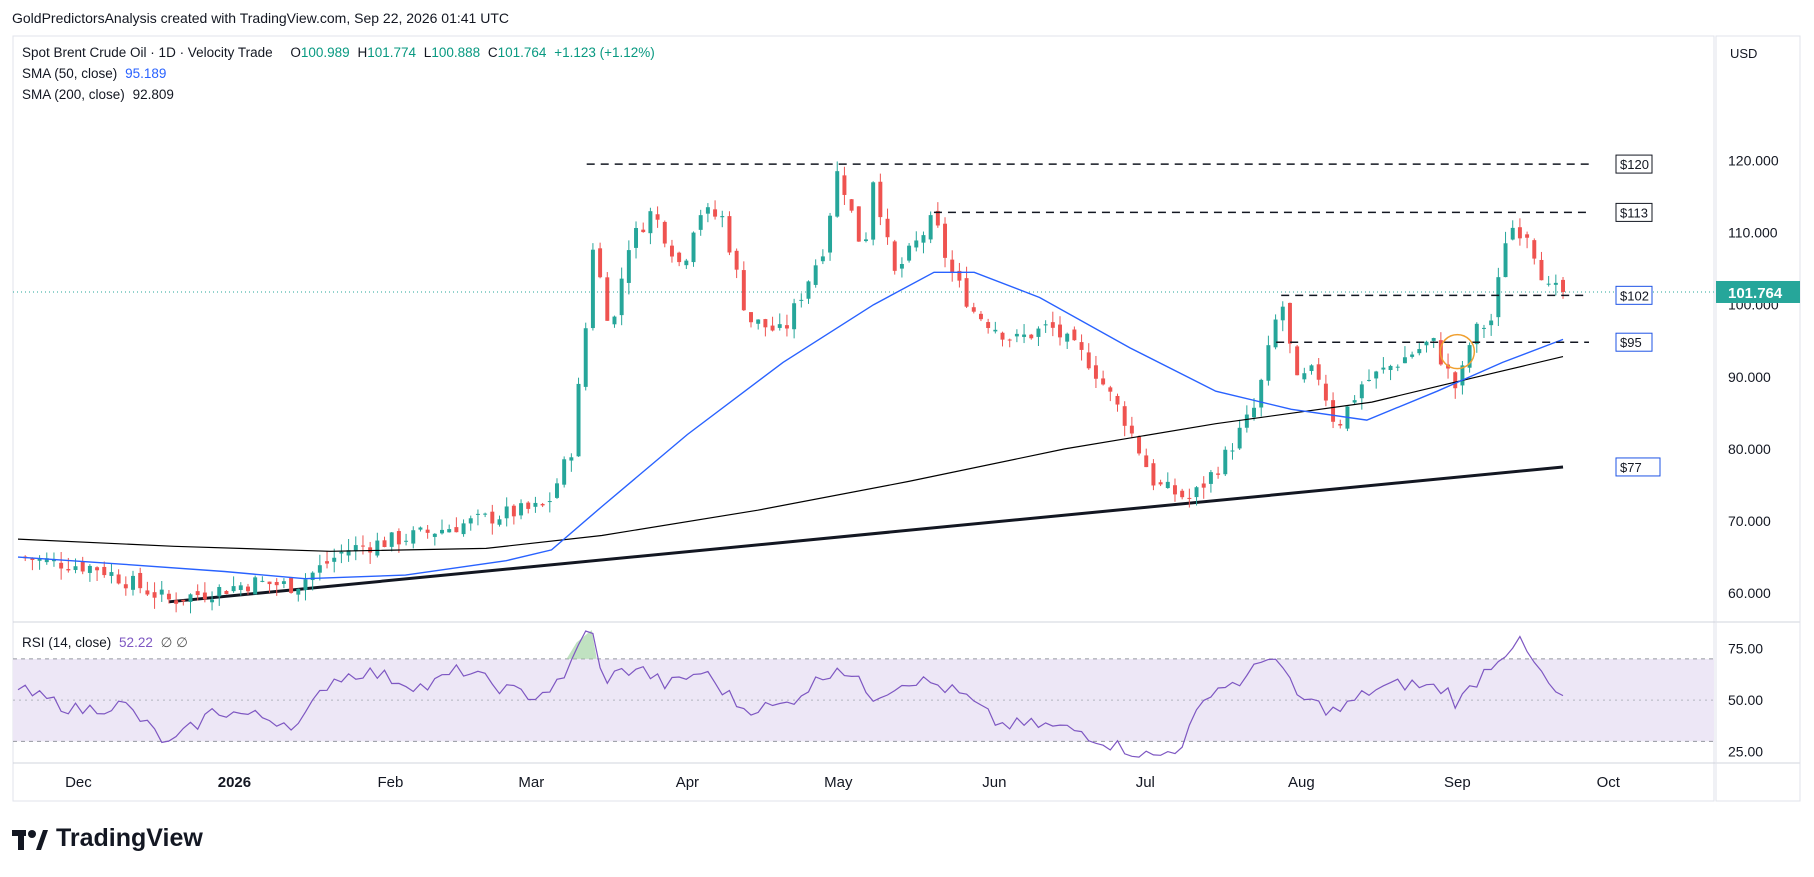 The width and height of the screenshot is (1814, 877). Describe the element at coordinates (1631, 467) in the screenshot. I see `price-level-text: $77` at that location.